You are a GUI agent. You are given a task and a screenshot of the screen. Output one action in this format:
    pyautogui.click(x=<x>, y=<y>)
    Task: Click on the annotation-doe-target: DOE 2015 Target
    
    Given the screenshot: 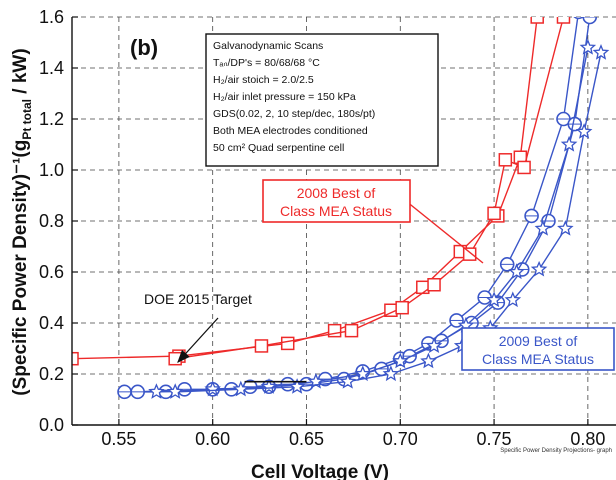 What is the action you would take?
    pyautogui.click(x=198, y=327)
    